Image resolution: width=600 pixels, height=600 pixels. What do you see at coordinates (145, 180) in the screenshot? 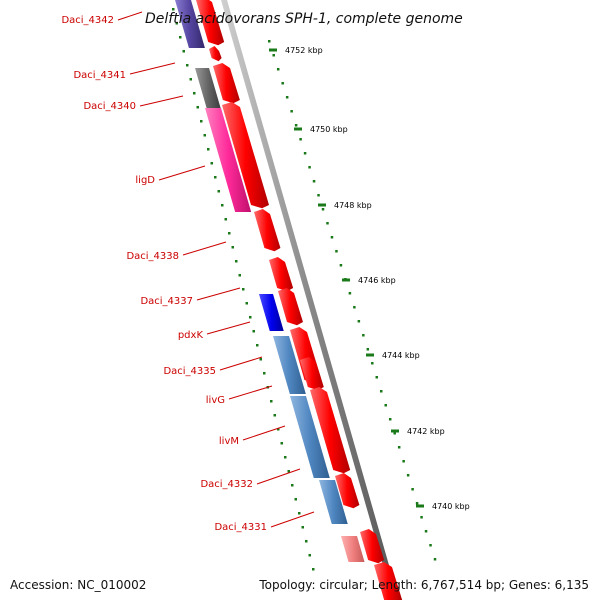
I see `gene-label: ligD` at bounding box center [145, 180].